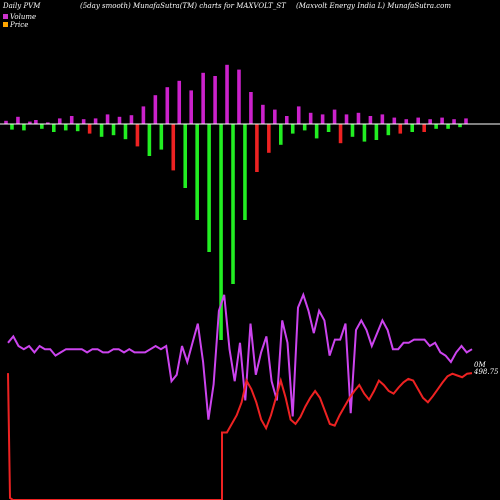  What do you see at coordinates (5, 16) in the screenshot?
I see `legend-volume-swatch` at bounding box center [5, 16].